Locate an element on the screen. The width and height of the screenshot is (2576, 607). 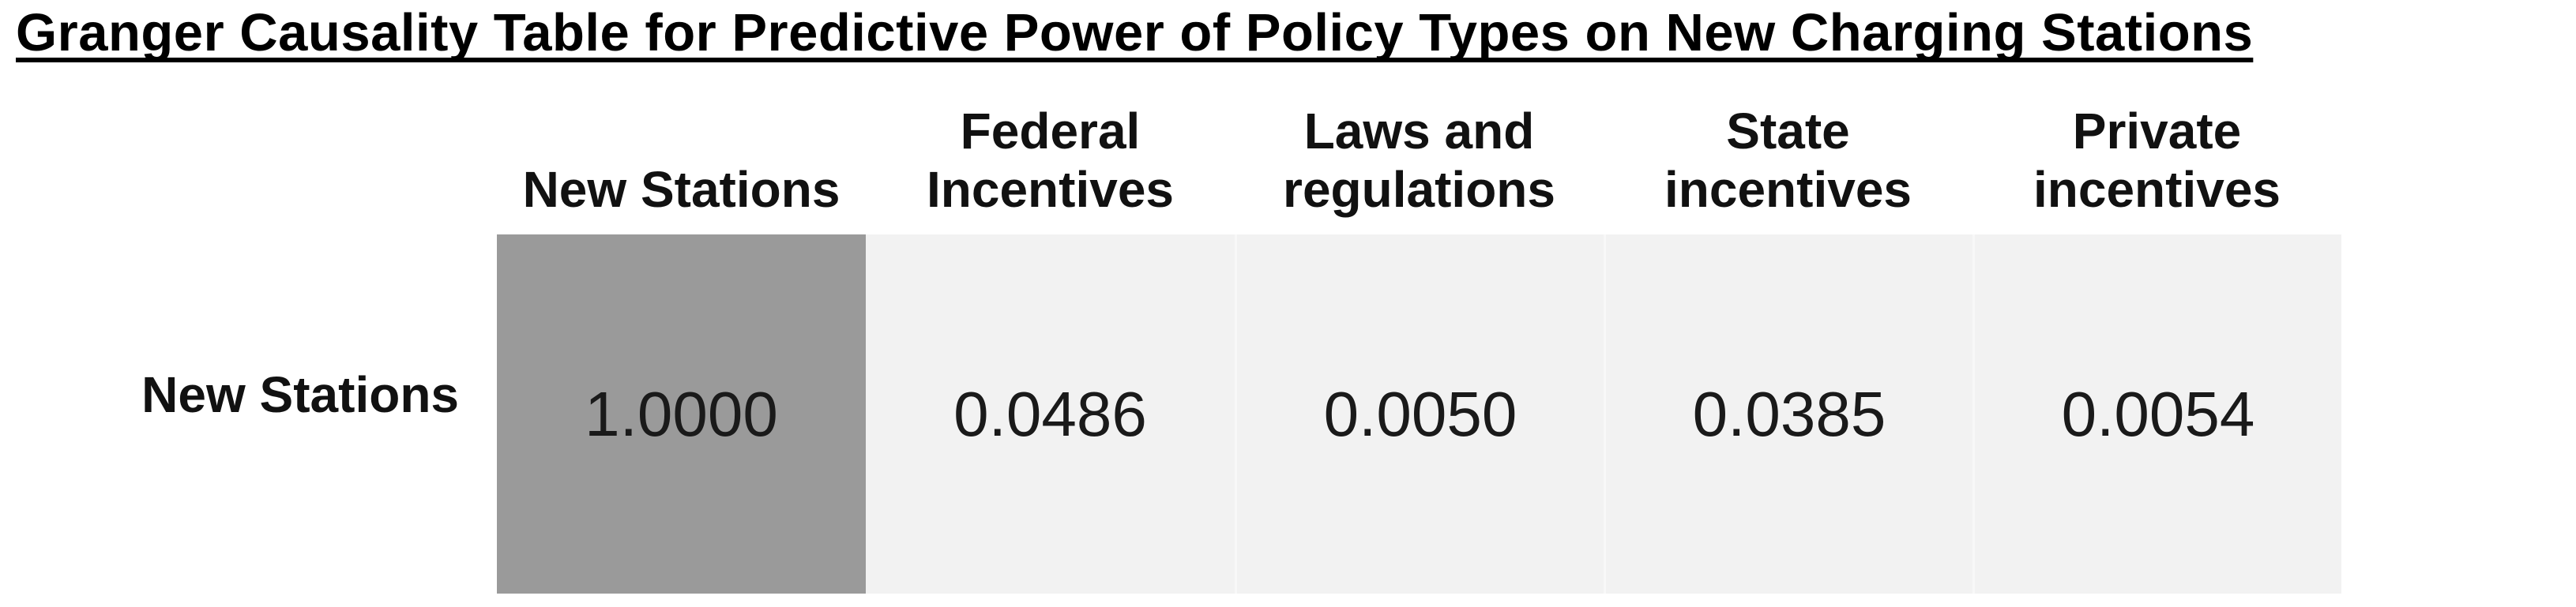
column-header-state-incentives: State incentives is located at coordinates (1788, 160).